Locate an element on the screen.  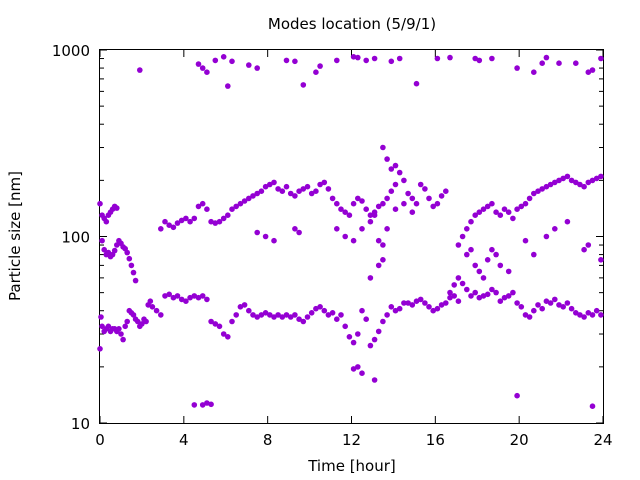
y-tick-label: 10 is located at coordinates (80, 424).